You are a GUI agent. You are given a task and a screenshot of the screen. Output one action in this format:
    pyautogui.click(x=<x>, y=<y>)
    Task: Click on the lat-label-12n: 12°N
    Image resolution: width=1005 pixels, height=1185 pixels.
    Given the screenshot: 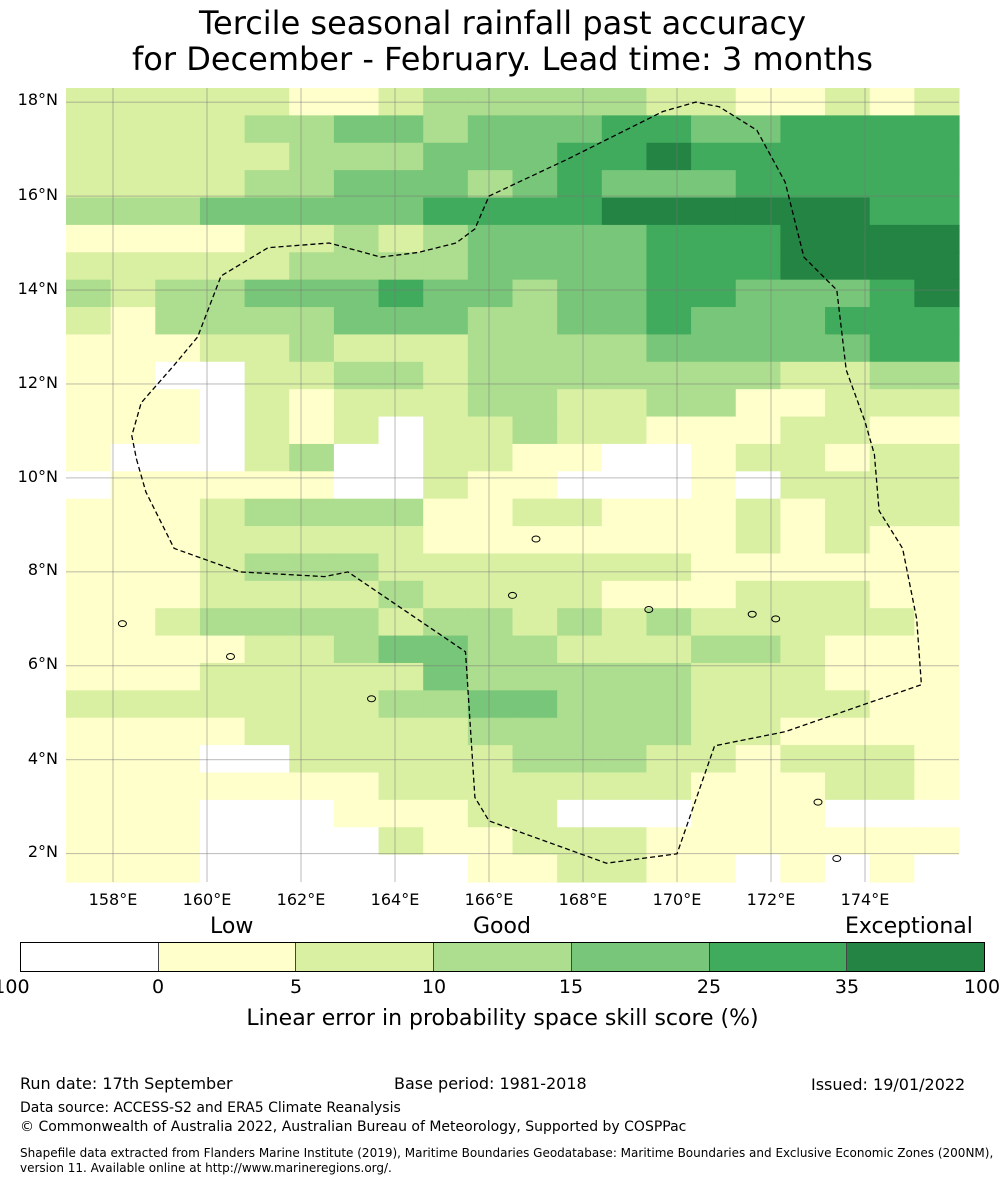 What is the action you would take?
    pyautogui.click(x=37, y=382)
    